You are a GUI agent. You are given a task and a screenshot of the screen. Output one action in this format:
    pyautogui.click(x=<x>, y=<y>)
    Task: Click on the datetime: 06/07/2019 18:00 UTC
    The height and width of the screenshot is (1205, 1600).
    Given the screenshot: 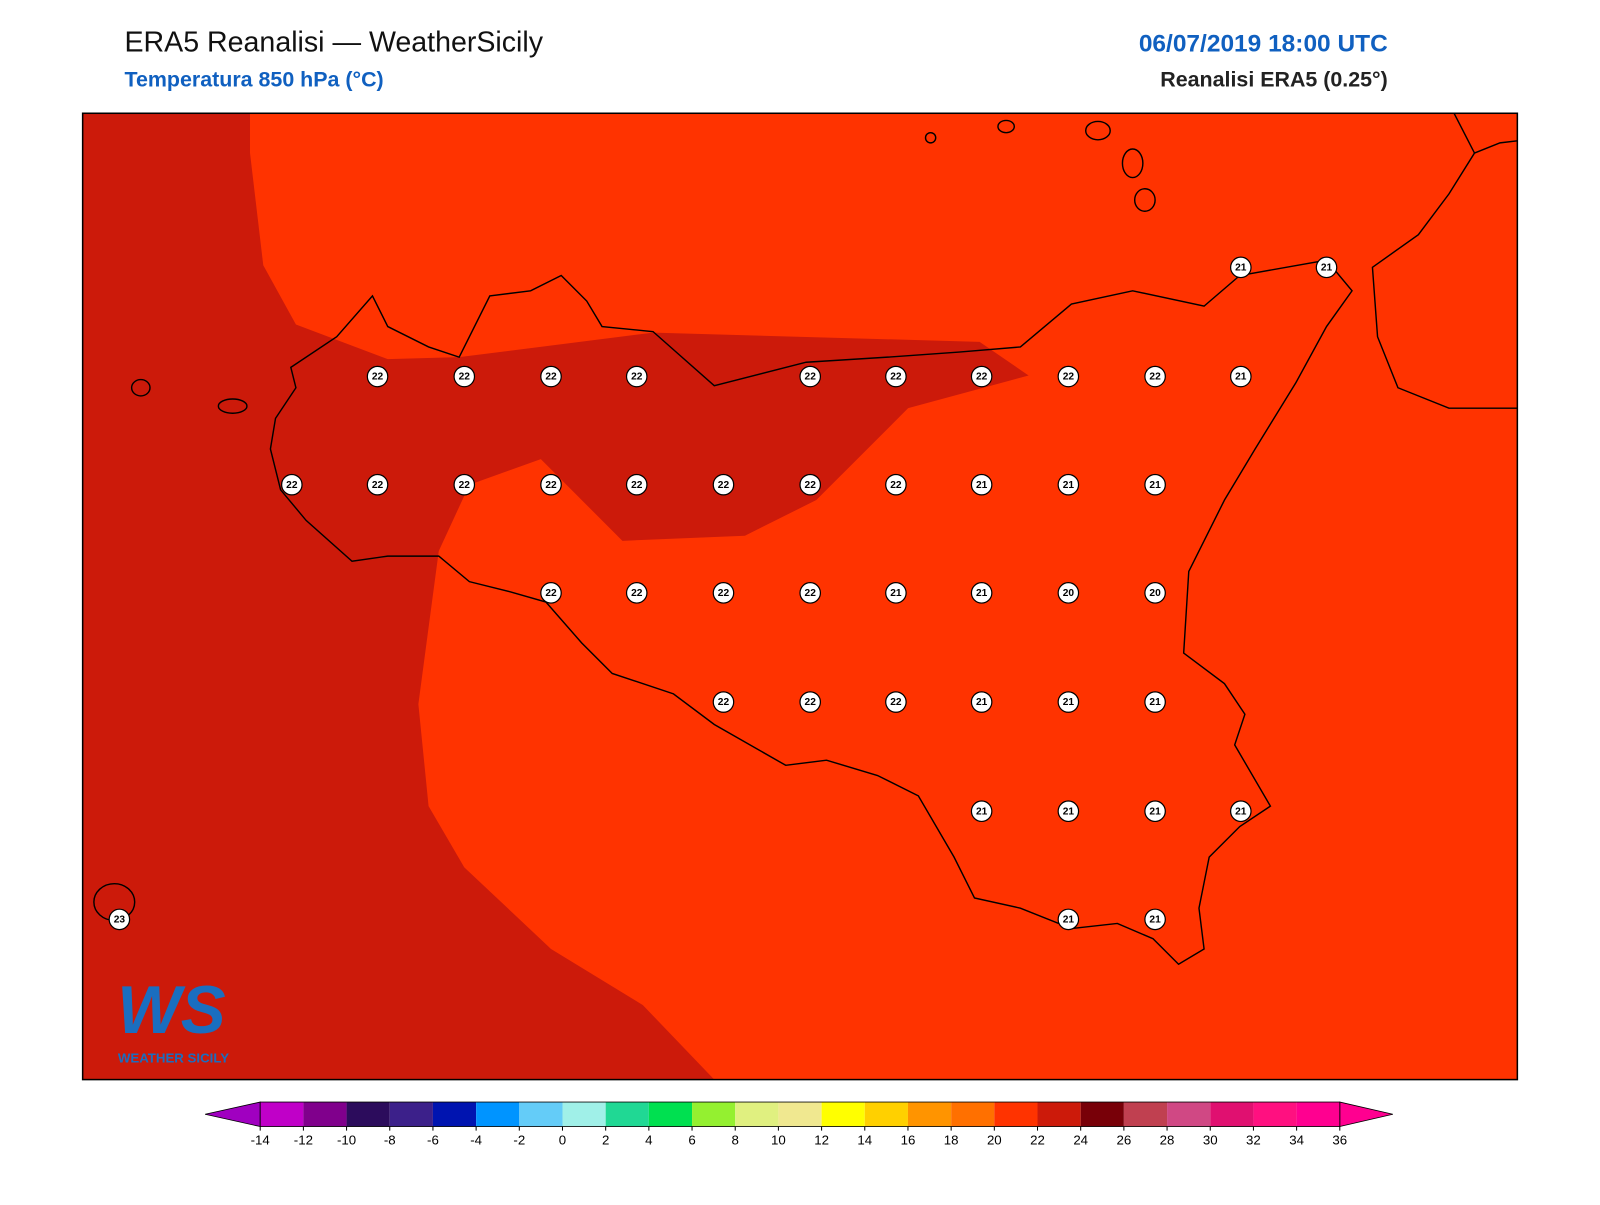 What is the action you would take?
    pyautogui.click(x=1263, y=43)
    